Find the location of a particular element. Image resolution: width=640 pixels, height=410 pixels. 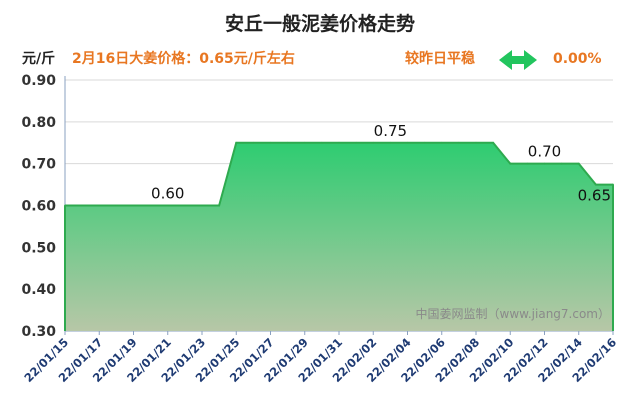

y-axis-ticks: 0.30 0.40 0.50 0.60 0.70 0.80 0.90 is located at coordinates (38, 206).